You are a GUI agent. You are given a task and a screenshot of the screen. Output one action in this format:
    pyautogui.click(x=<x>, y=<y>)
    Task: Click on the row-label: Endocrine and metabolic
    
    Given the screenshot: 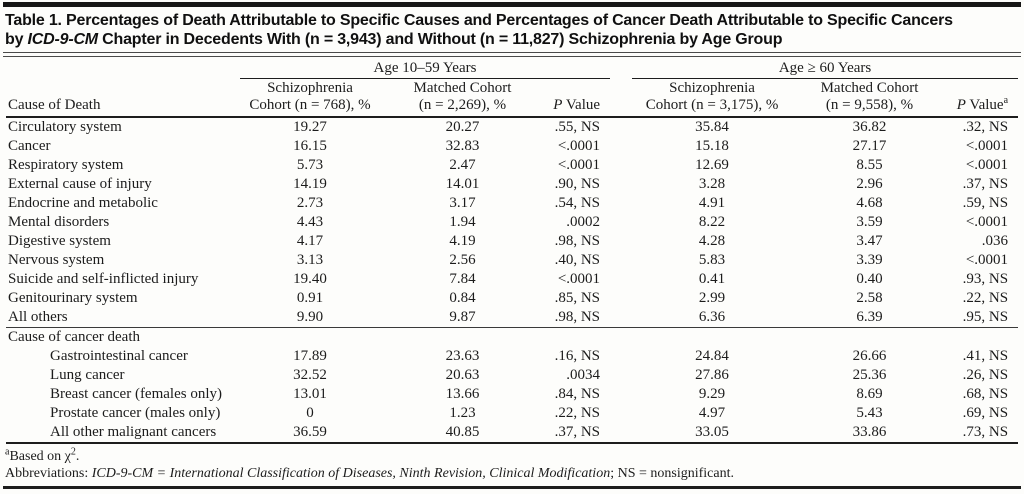 What is the action you would take?
    pyautogui.click(x=83, y=203)
    